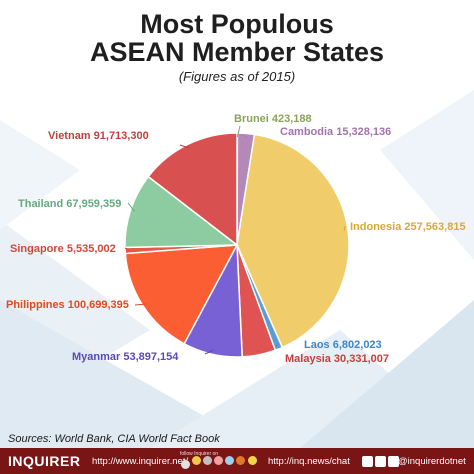 This screenshot has height=474, width=474. What do you see at coordinates (408, 227) in the screenshot?
I see `slice-label-indonesia: Indonesia 257,563,815` at bounding box center [408, 227].